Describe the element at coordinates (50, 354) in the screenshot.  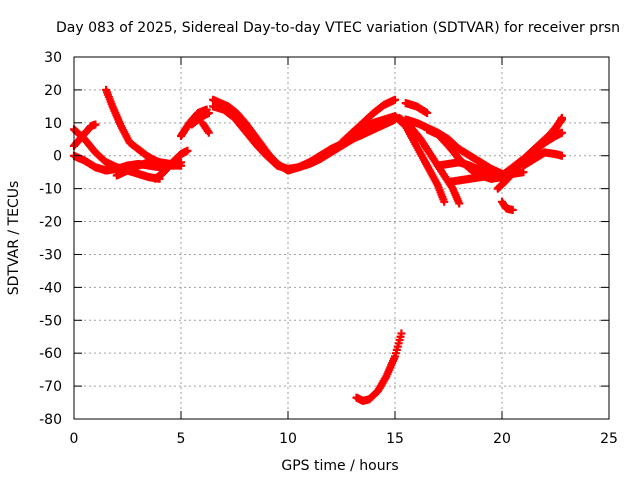
I see `y-tick-label: -60` at that location.